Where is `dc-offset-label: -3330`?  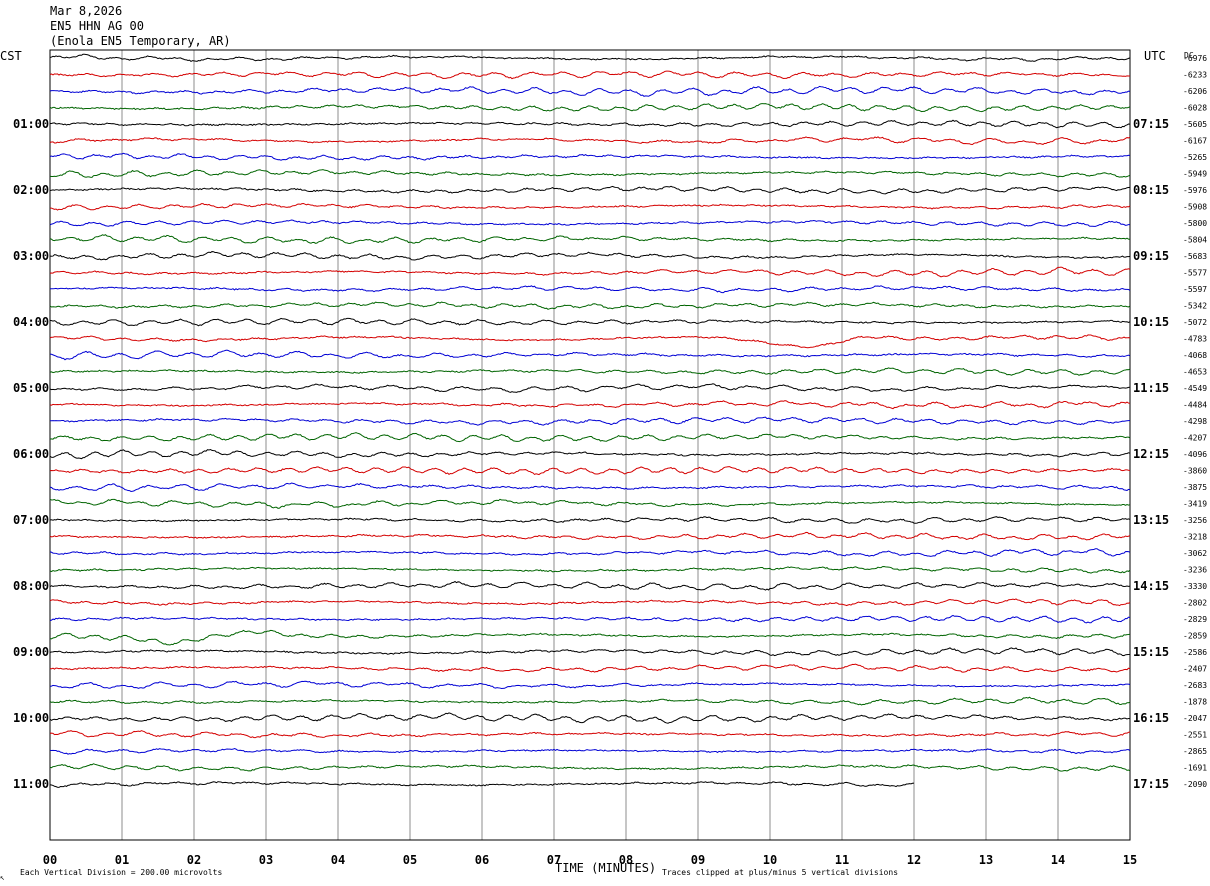
dc-offset-label: -3330 is located at coordinates (1195, 586).